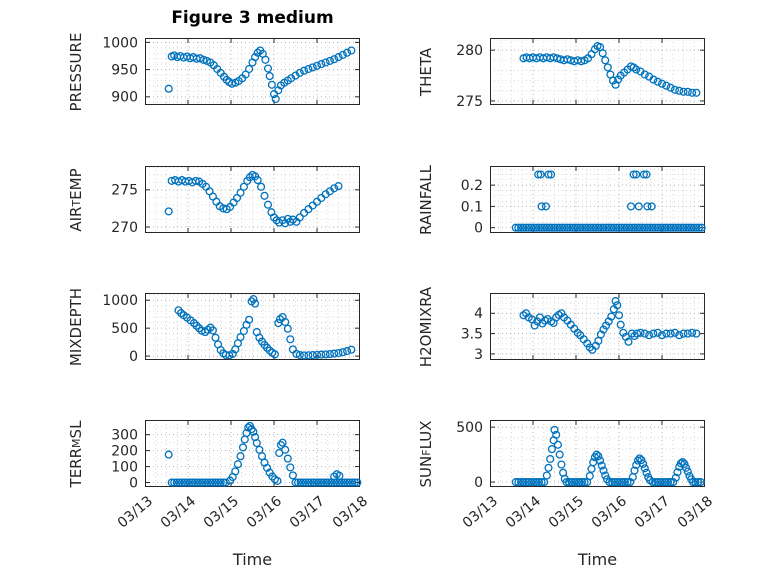 This screenshot has height=583, width=778. I want to click on subplot-pressure-plot: 900 950 1000, so click(231, 70).